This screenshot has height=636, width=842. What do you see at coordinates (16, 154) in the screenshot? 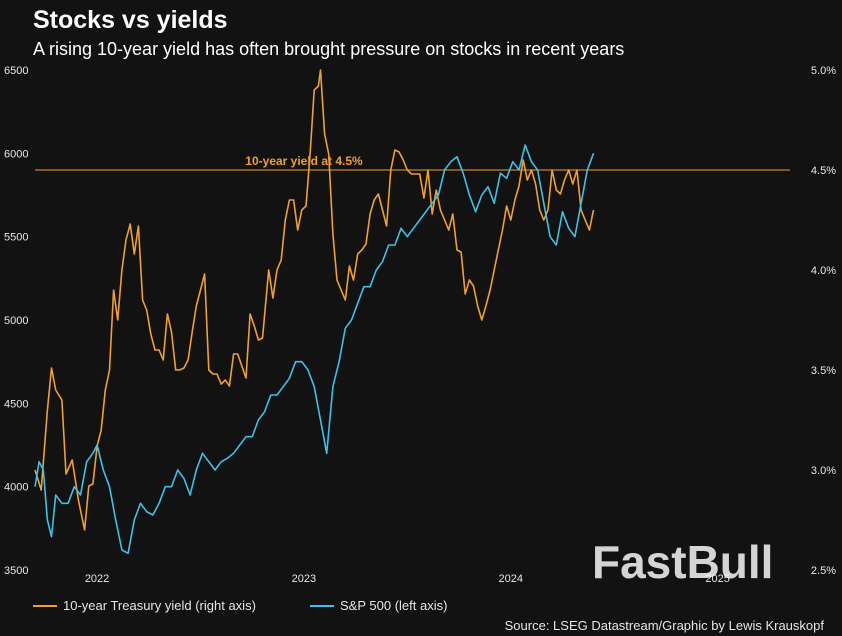
I see `left-tick-label: 6000` at bounding box center [16, 154].